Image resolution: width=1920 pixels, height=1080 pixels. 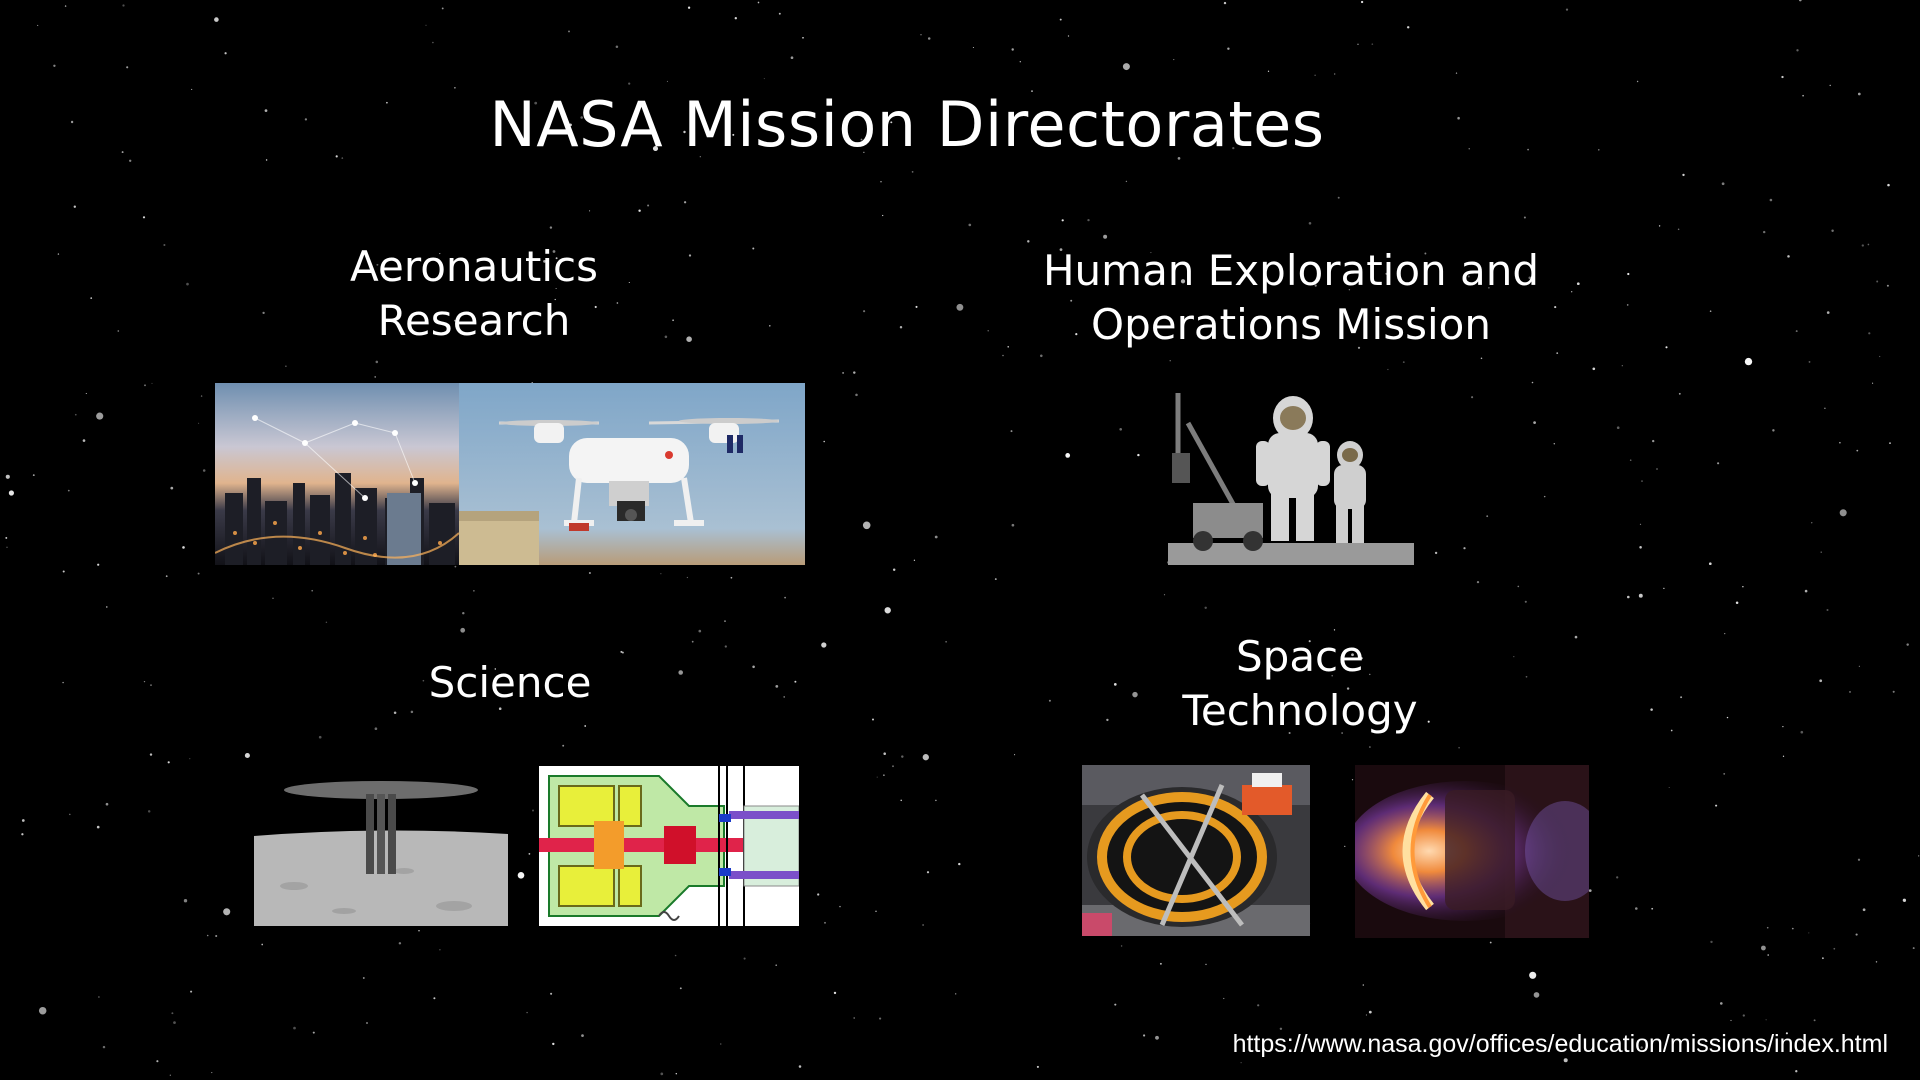 I want to click on city-air-traffic-image, so click(x=337, y=474).